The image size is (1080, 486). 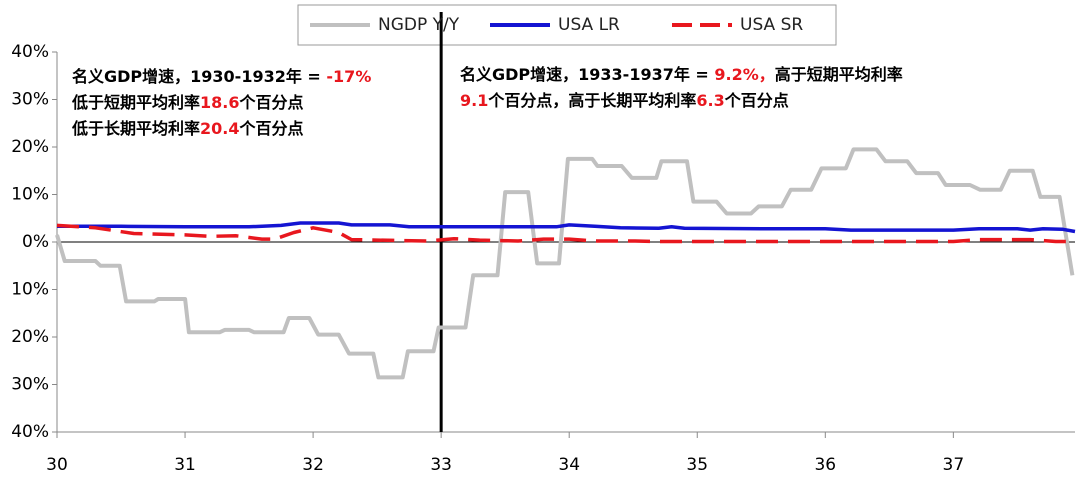 What do you see at coordinates (771, 25) in the screenshot?
I see `legend-label: USA SR` at bounding box center [771, 25].